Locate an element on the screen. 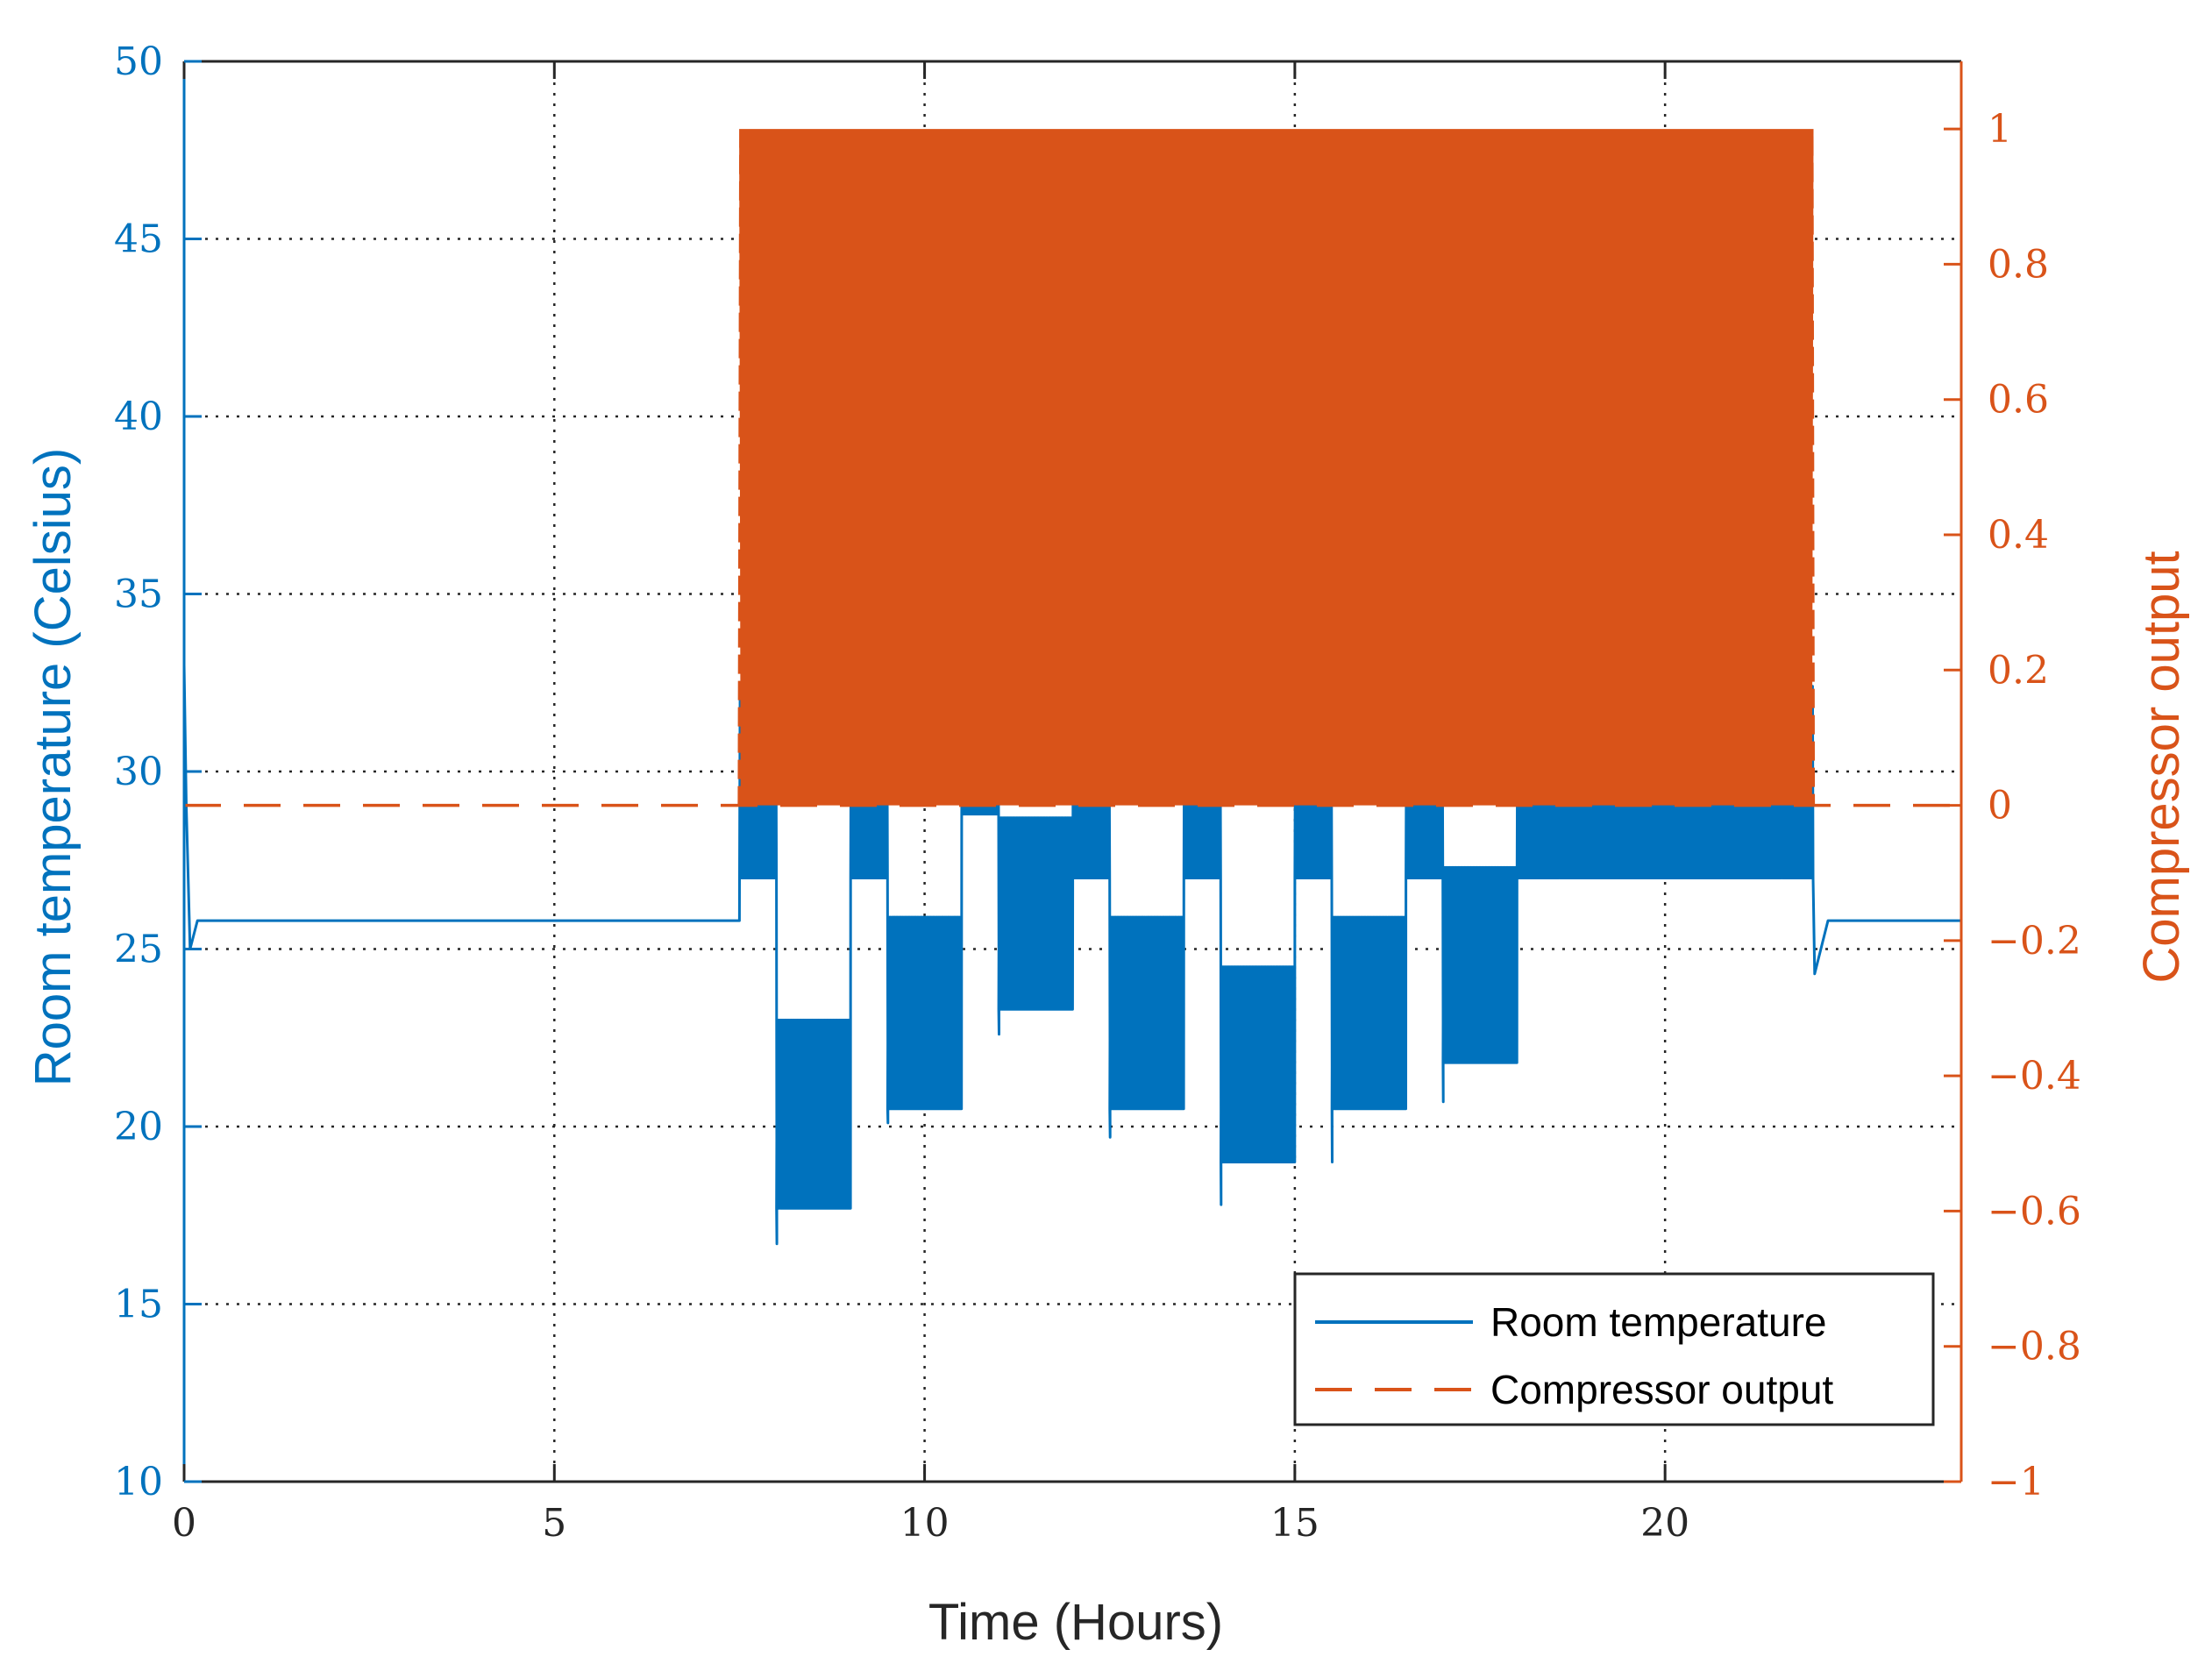 Image resolution: width=2212 pixels, height=1671 pixels. left-y-tick-label: 45 is located at coordinates (138, 239).